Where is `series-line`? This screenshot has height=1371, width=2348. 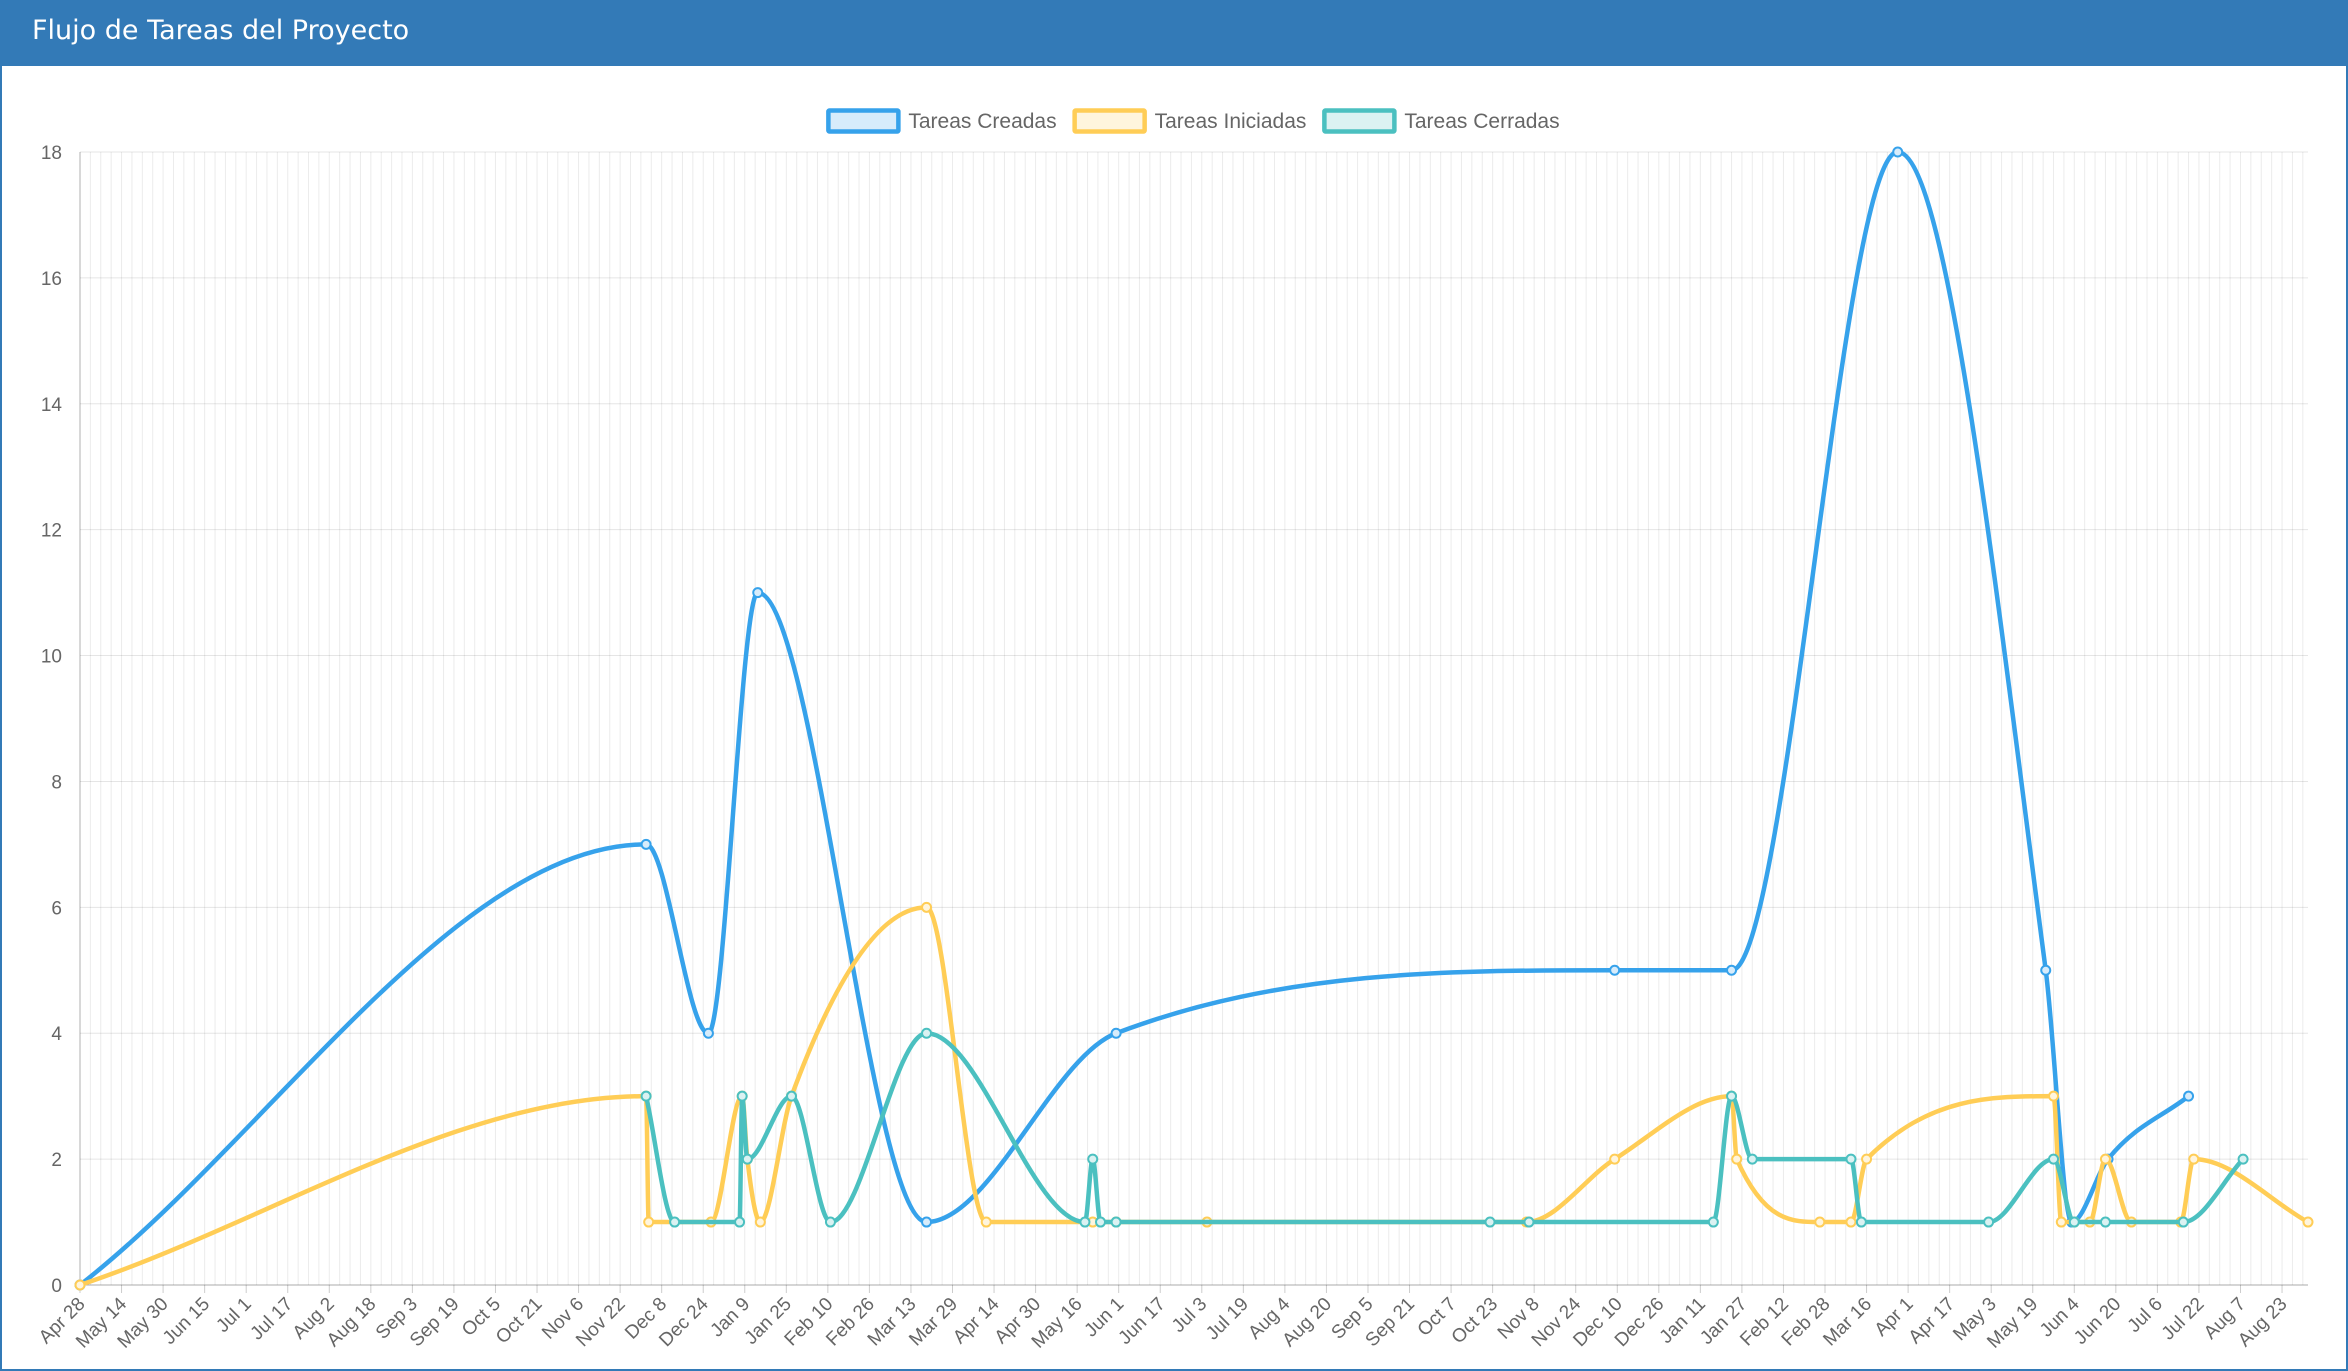
series-line is located at coordinates (1444, 1127).